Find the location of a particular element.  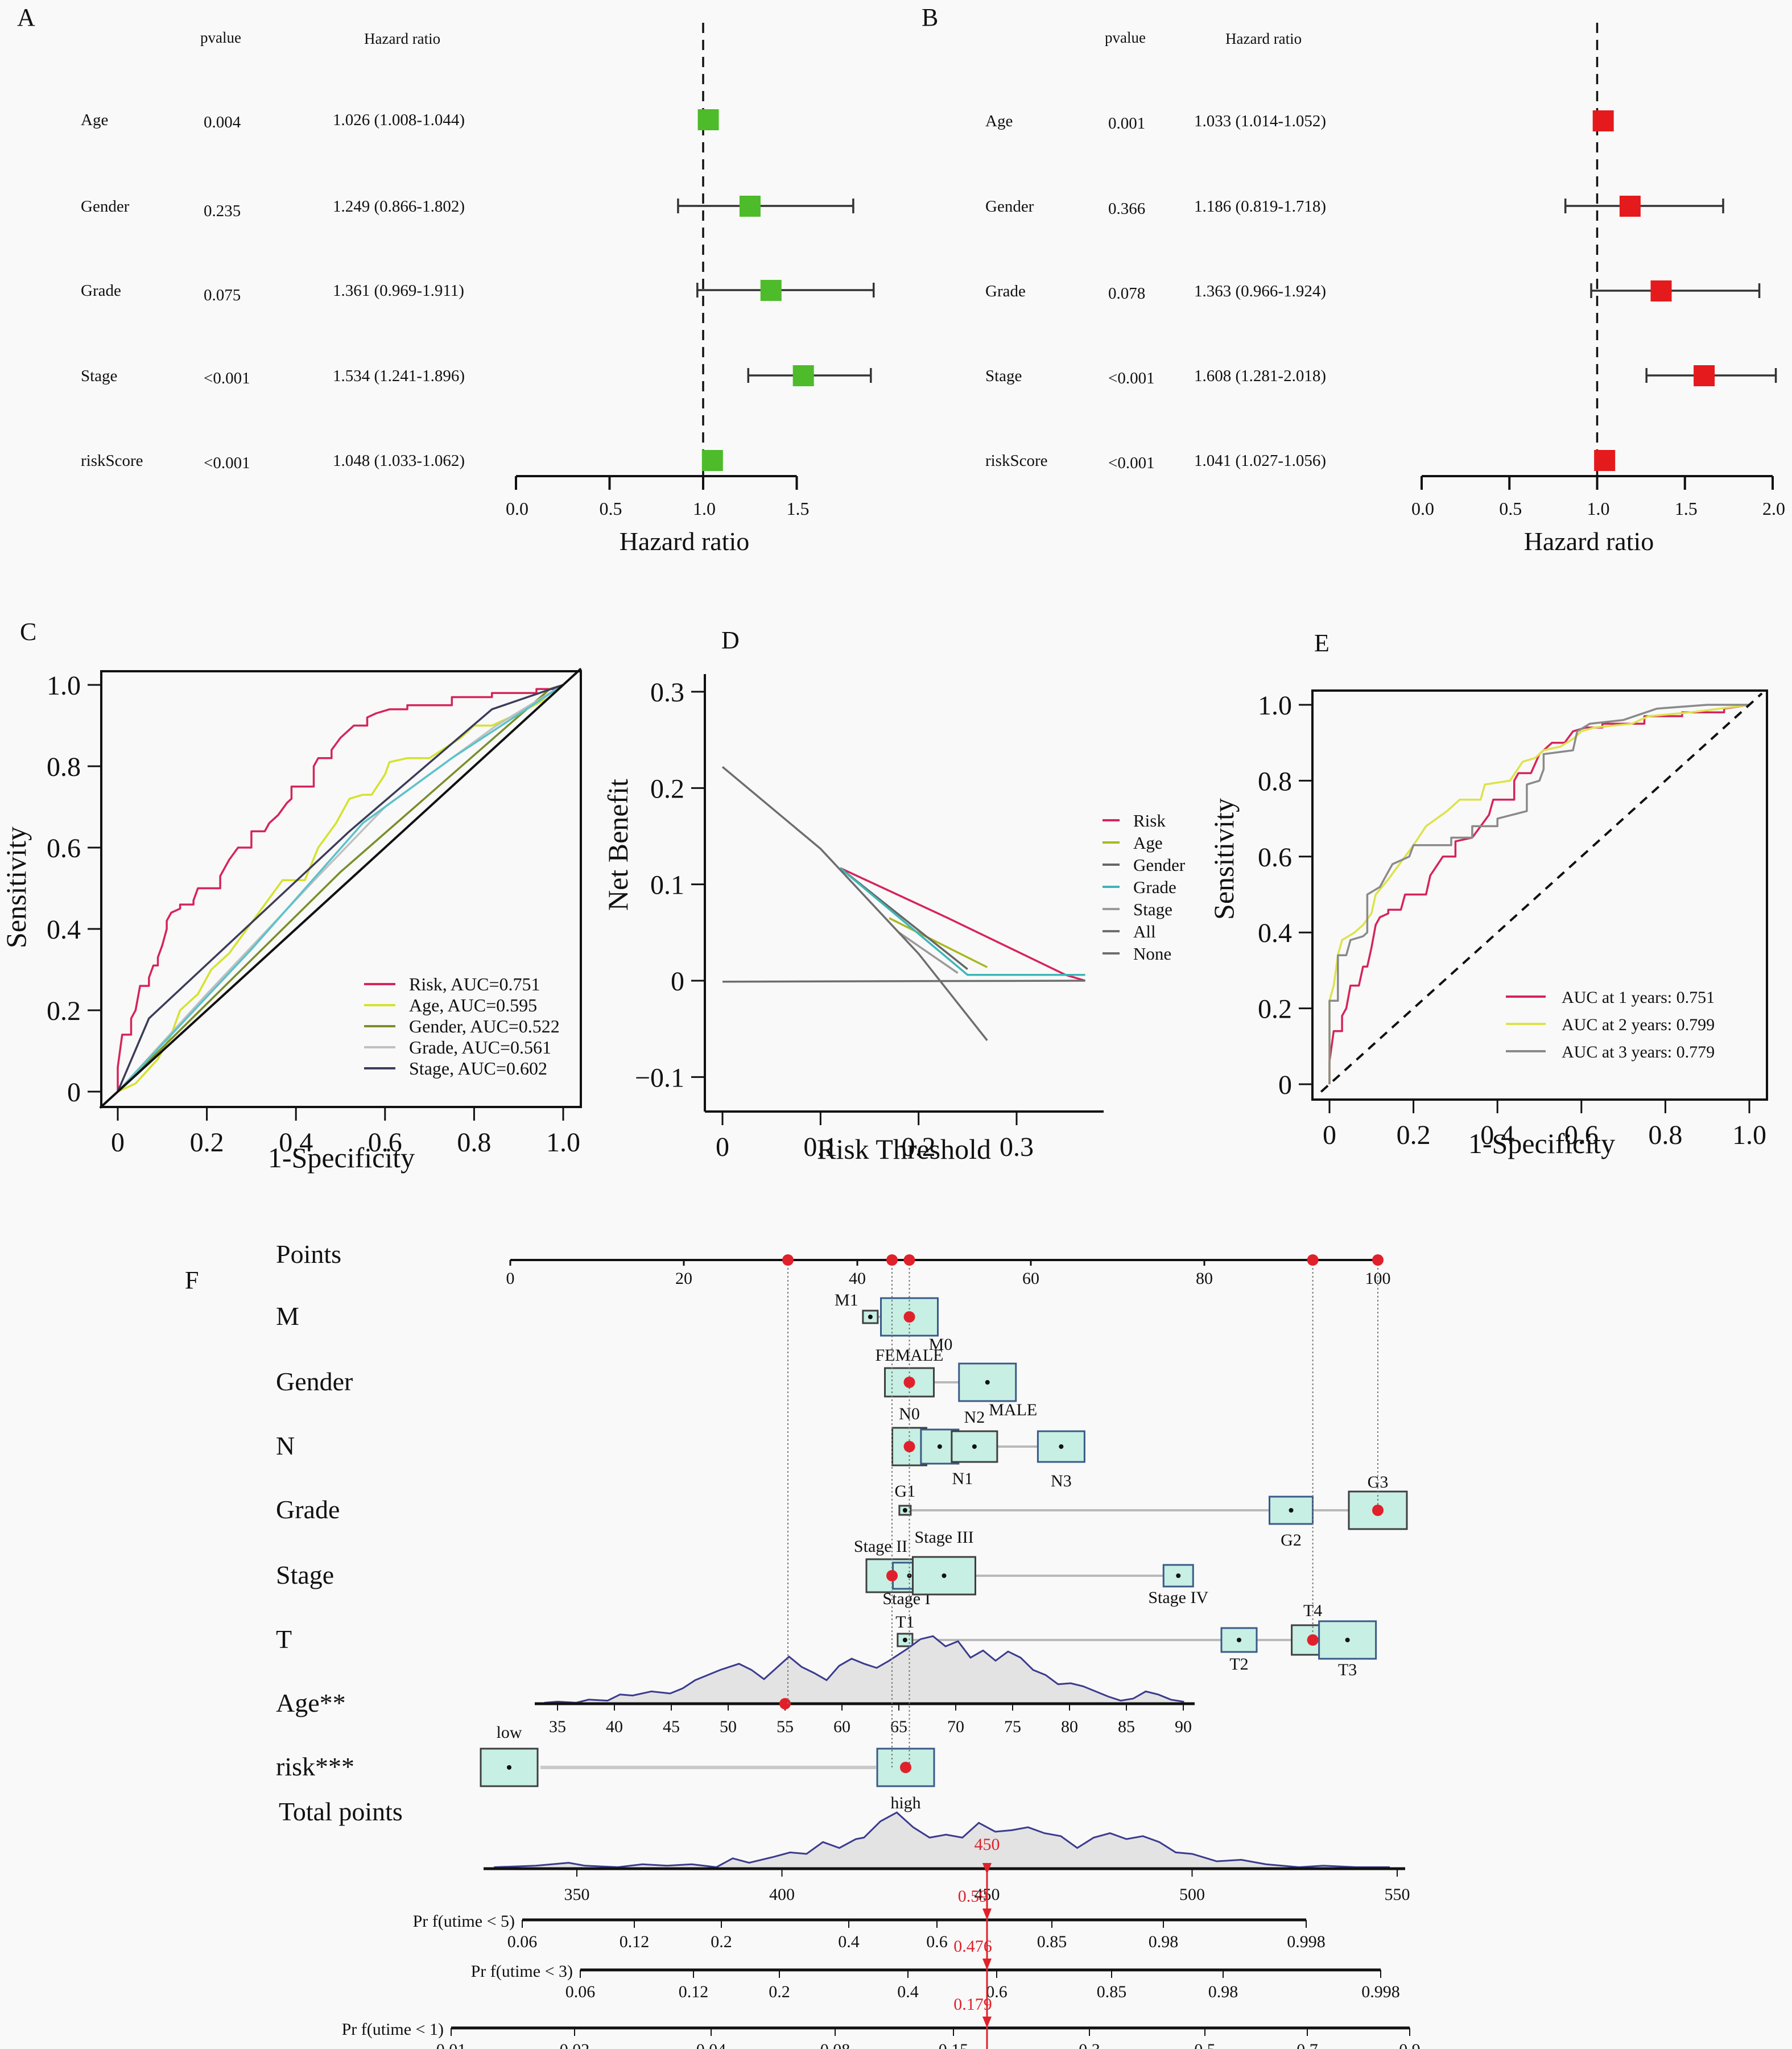

series-line-auc-at-2-years is located at coordinates (1539, 894).